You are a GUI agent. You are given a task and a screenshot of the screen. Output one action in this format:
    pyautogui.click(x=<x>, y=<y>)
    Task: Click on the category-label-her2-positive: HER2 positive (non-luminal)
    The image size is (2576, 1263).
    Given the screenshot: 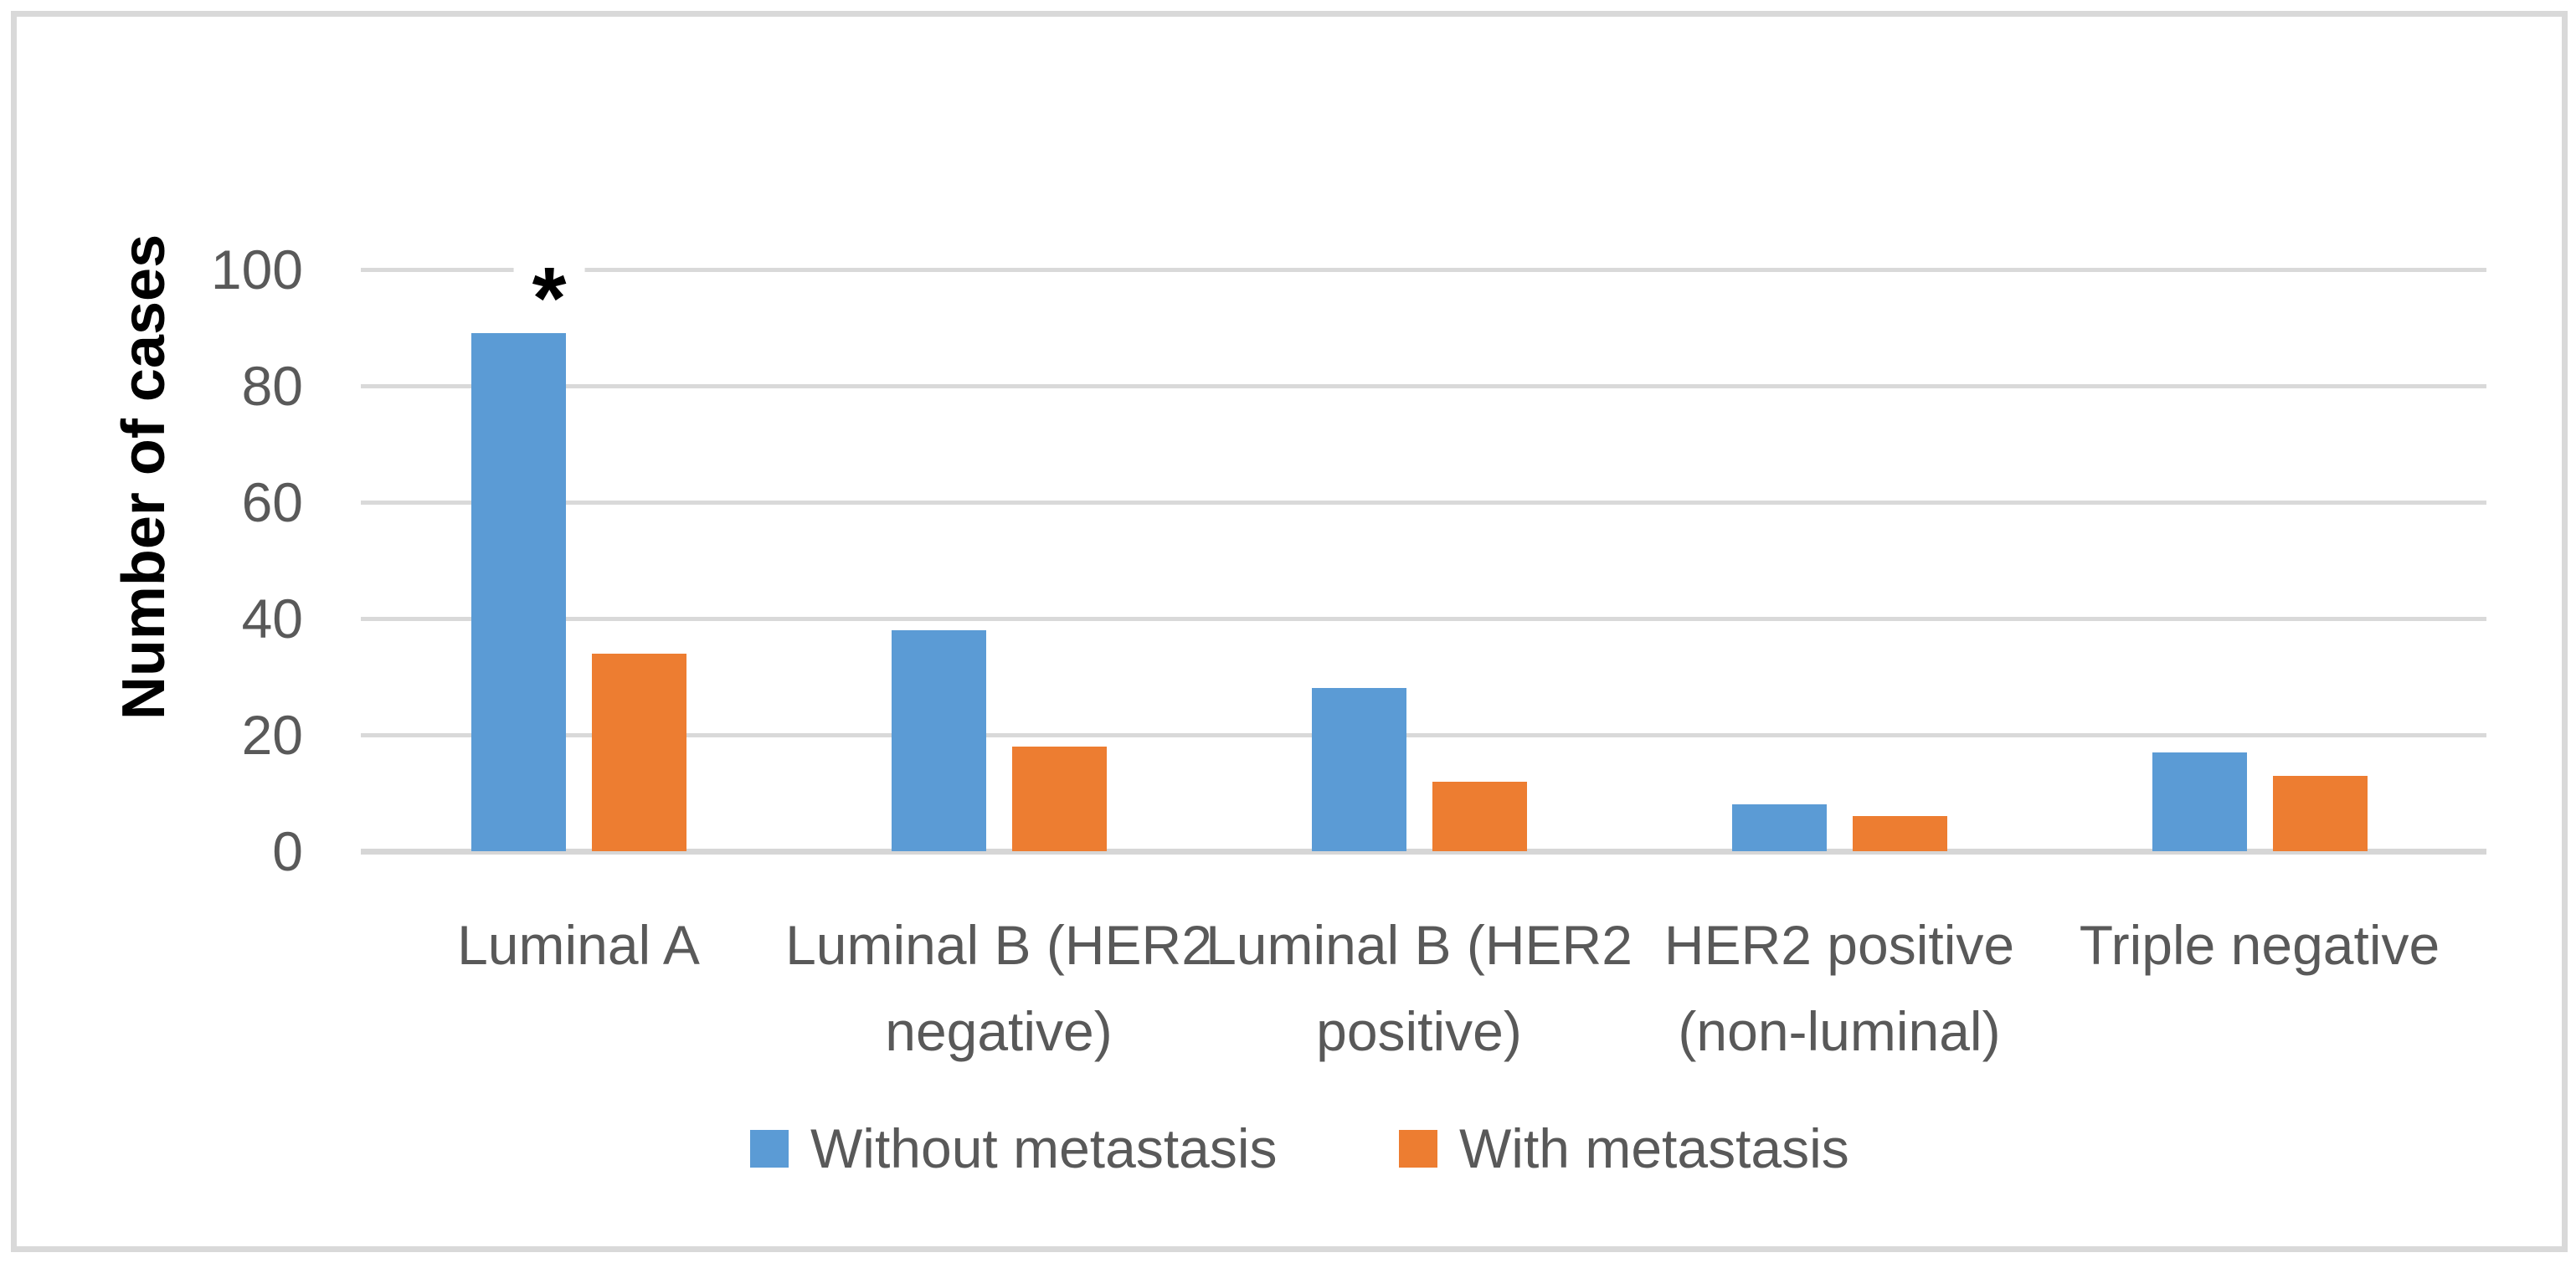 What is the action you would take?
    pyautogui.click(x=1839, y=988)
    